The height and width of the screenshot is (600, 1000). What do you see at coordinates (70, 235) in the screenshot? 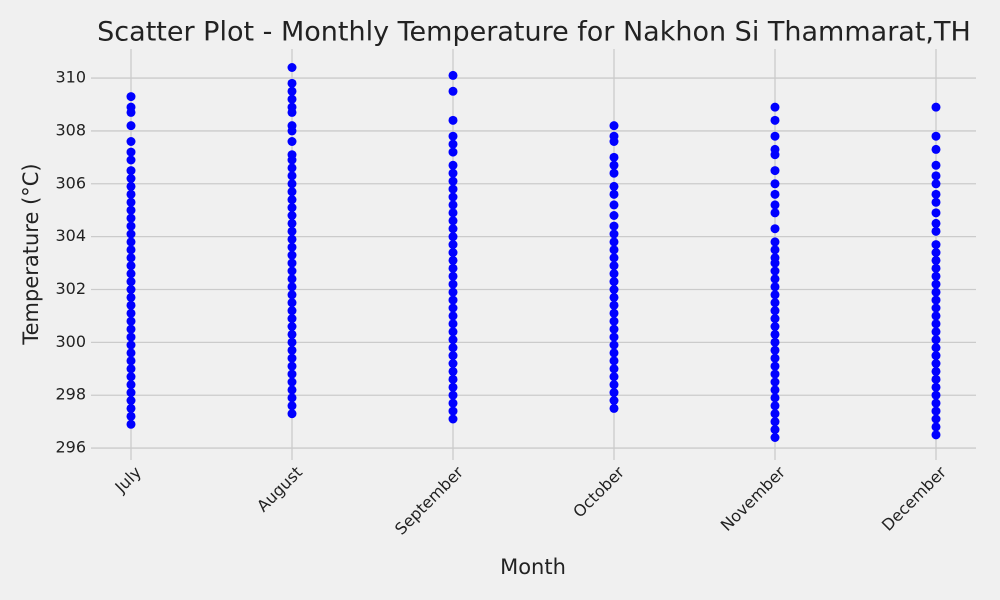
I see `y-tick-label: 304` at bounding box center [70, 235].